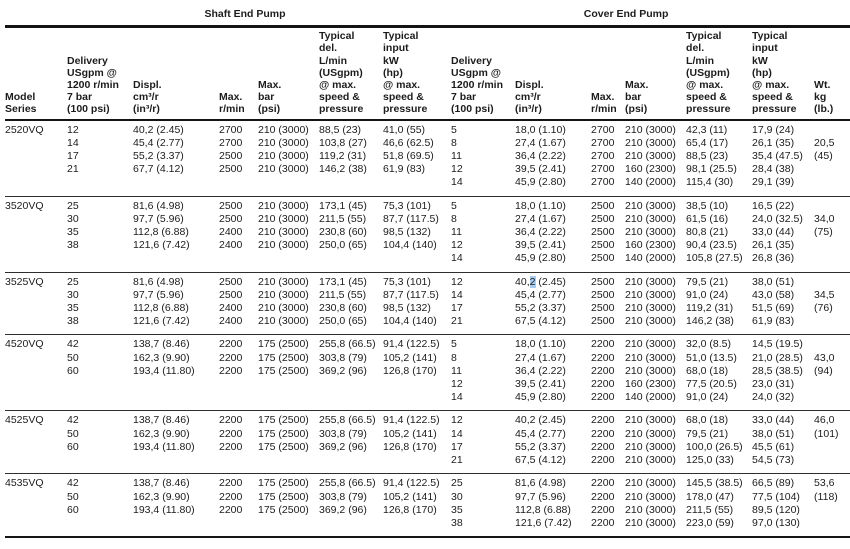 The width and height of the screenshot is (850, 549). I want to click on cell-cover-typical-input: 28,4 (38), so click(773, 169).